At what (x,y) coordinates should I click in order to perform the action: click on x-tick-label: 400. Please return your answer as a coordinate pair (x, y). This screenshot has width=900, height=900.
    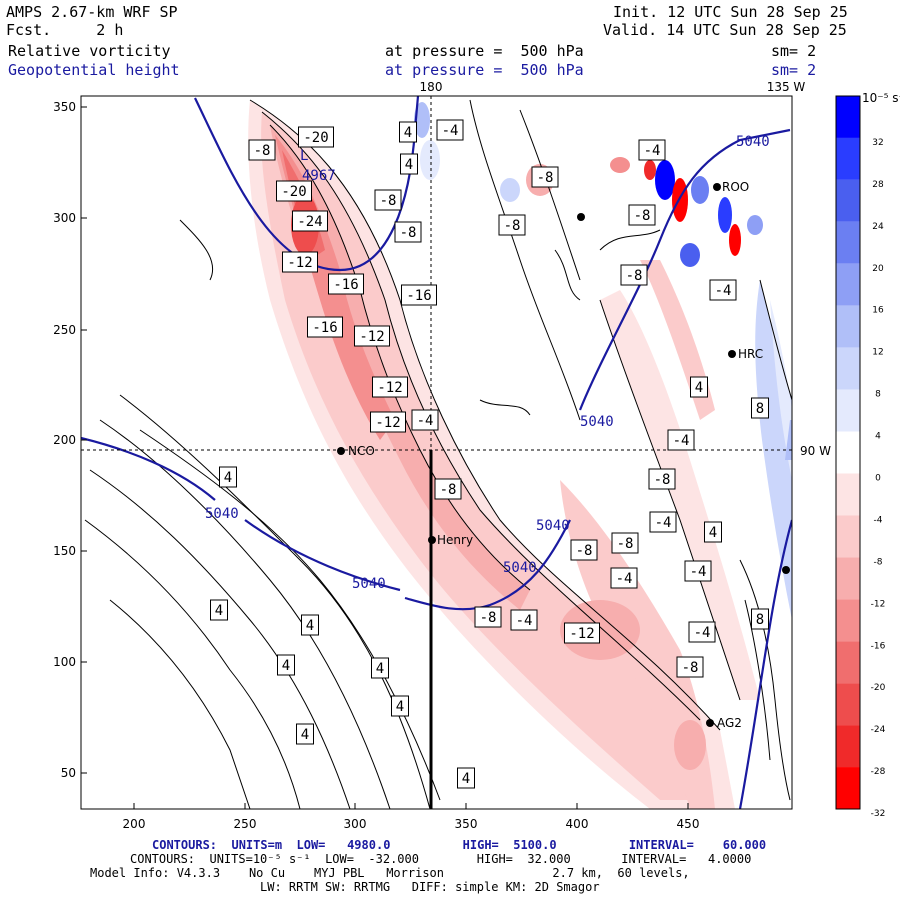
    Looking at the image, I should click on (577, 824).